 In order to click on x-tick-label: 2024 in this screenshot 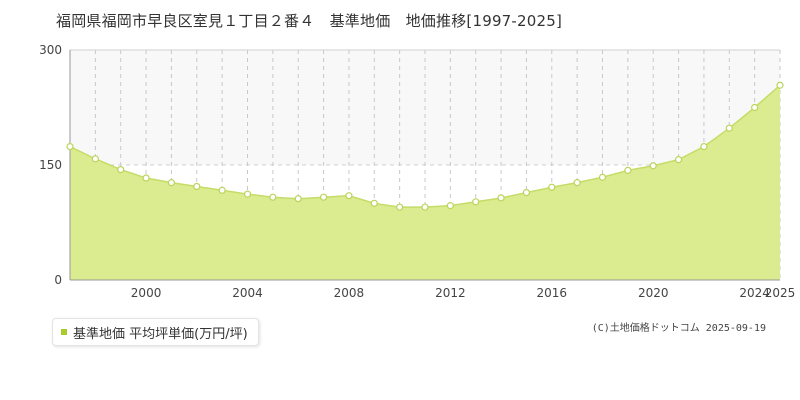, I will do `click(754, 293)`.